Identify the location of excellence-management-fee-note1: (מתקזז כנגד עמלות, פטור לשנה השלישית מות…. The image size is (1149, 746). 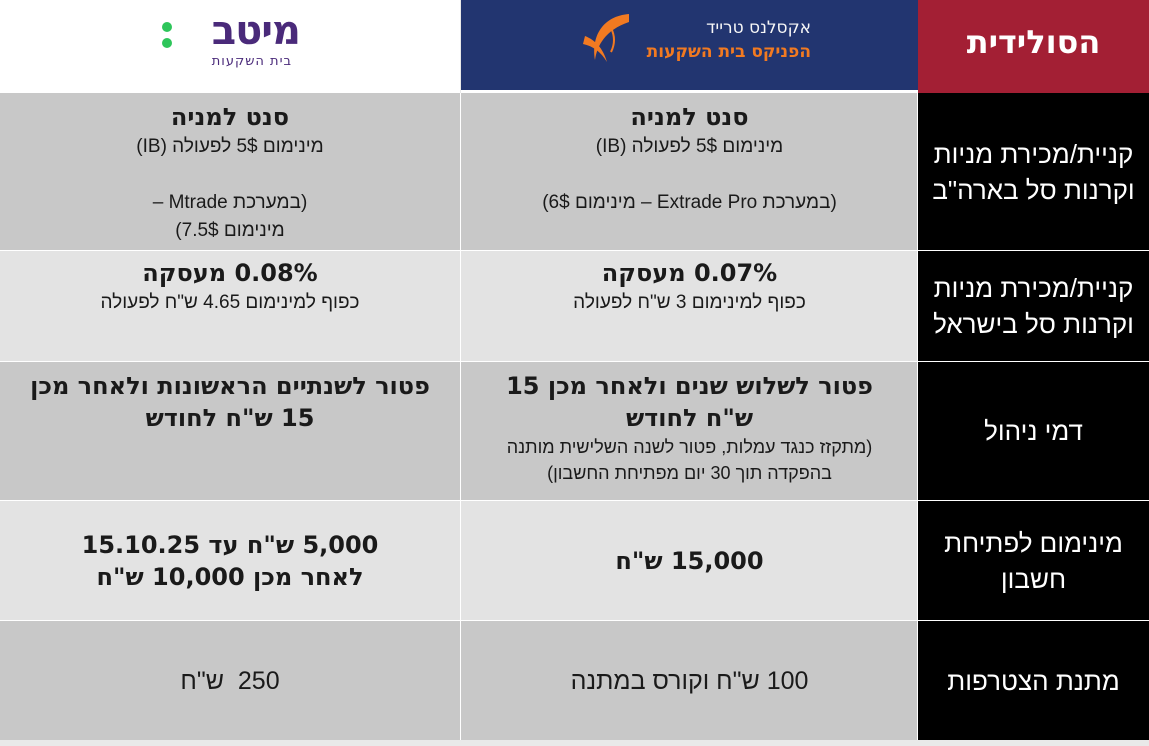
(689, 447).